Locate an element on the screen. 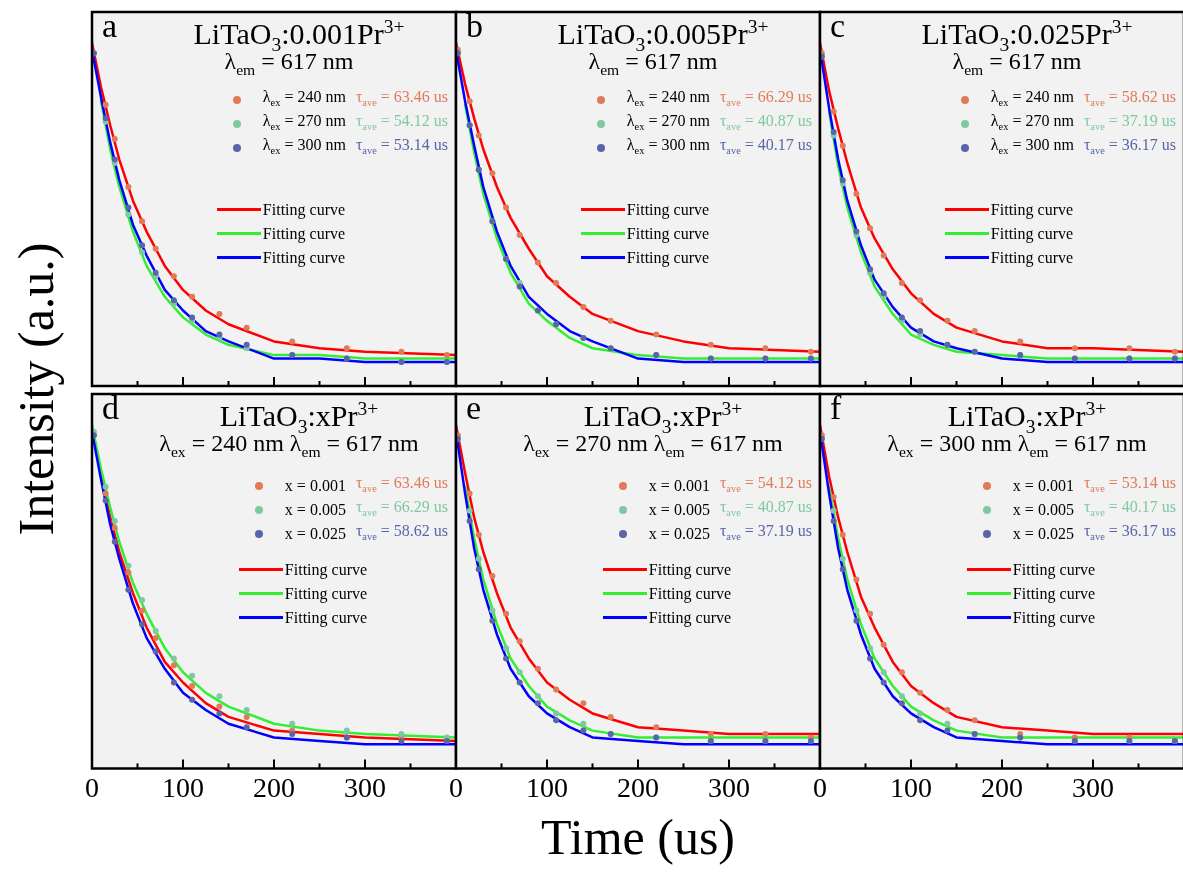 This screenshot has height=892, width=1183. annotation: d is located at coordinates (110, 408).